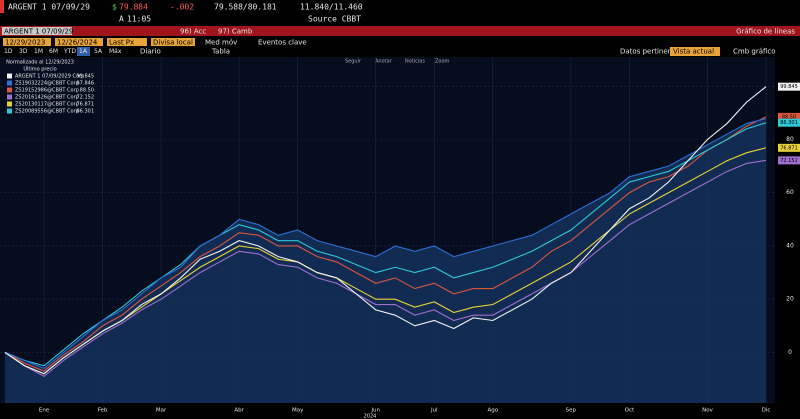 This screenshot has height=419, width=800. I want to click on currency-box, so click(173, 42).